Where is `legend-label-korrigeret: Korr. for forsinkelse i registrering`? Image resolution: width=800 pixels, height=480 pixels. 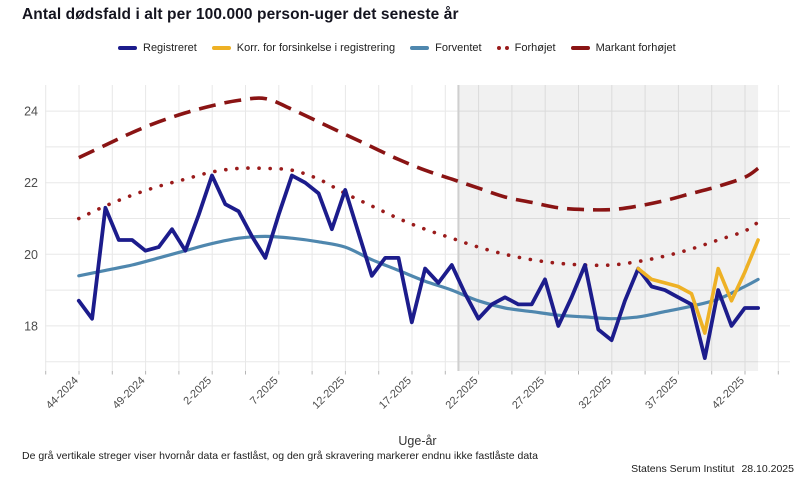
legend-label-korrigeret: Korr. for forsinkelse i registrering is located at coordinates (316, 48).